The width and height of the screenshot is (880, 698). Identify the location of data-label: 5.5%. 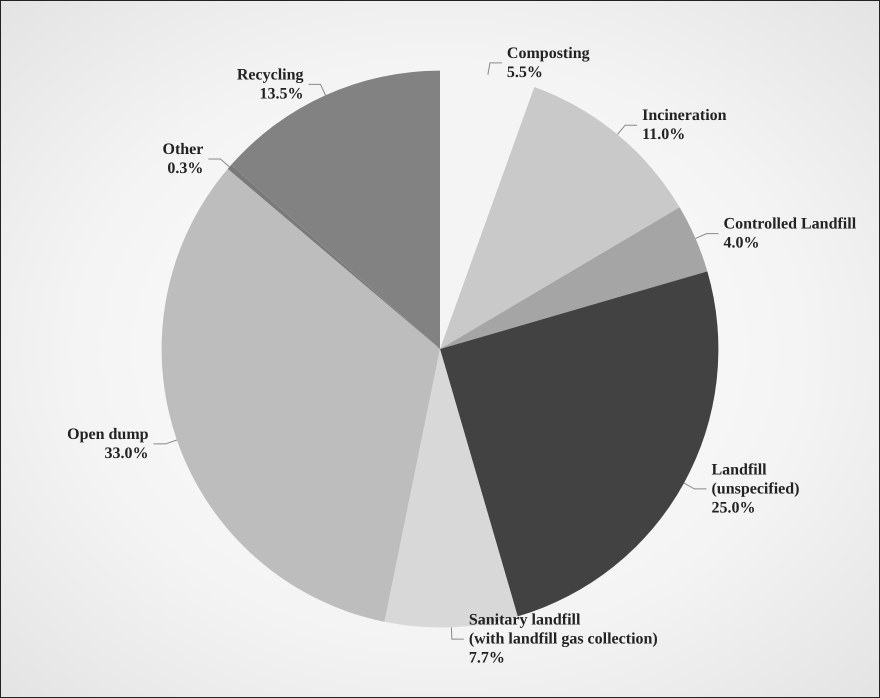
(524, 72).